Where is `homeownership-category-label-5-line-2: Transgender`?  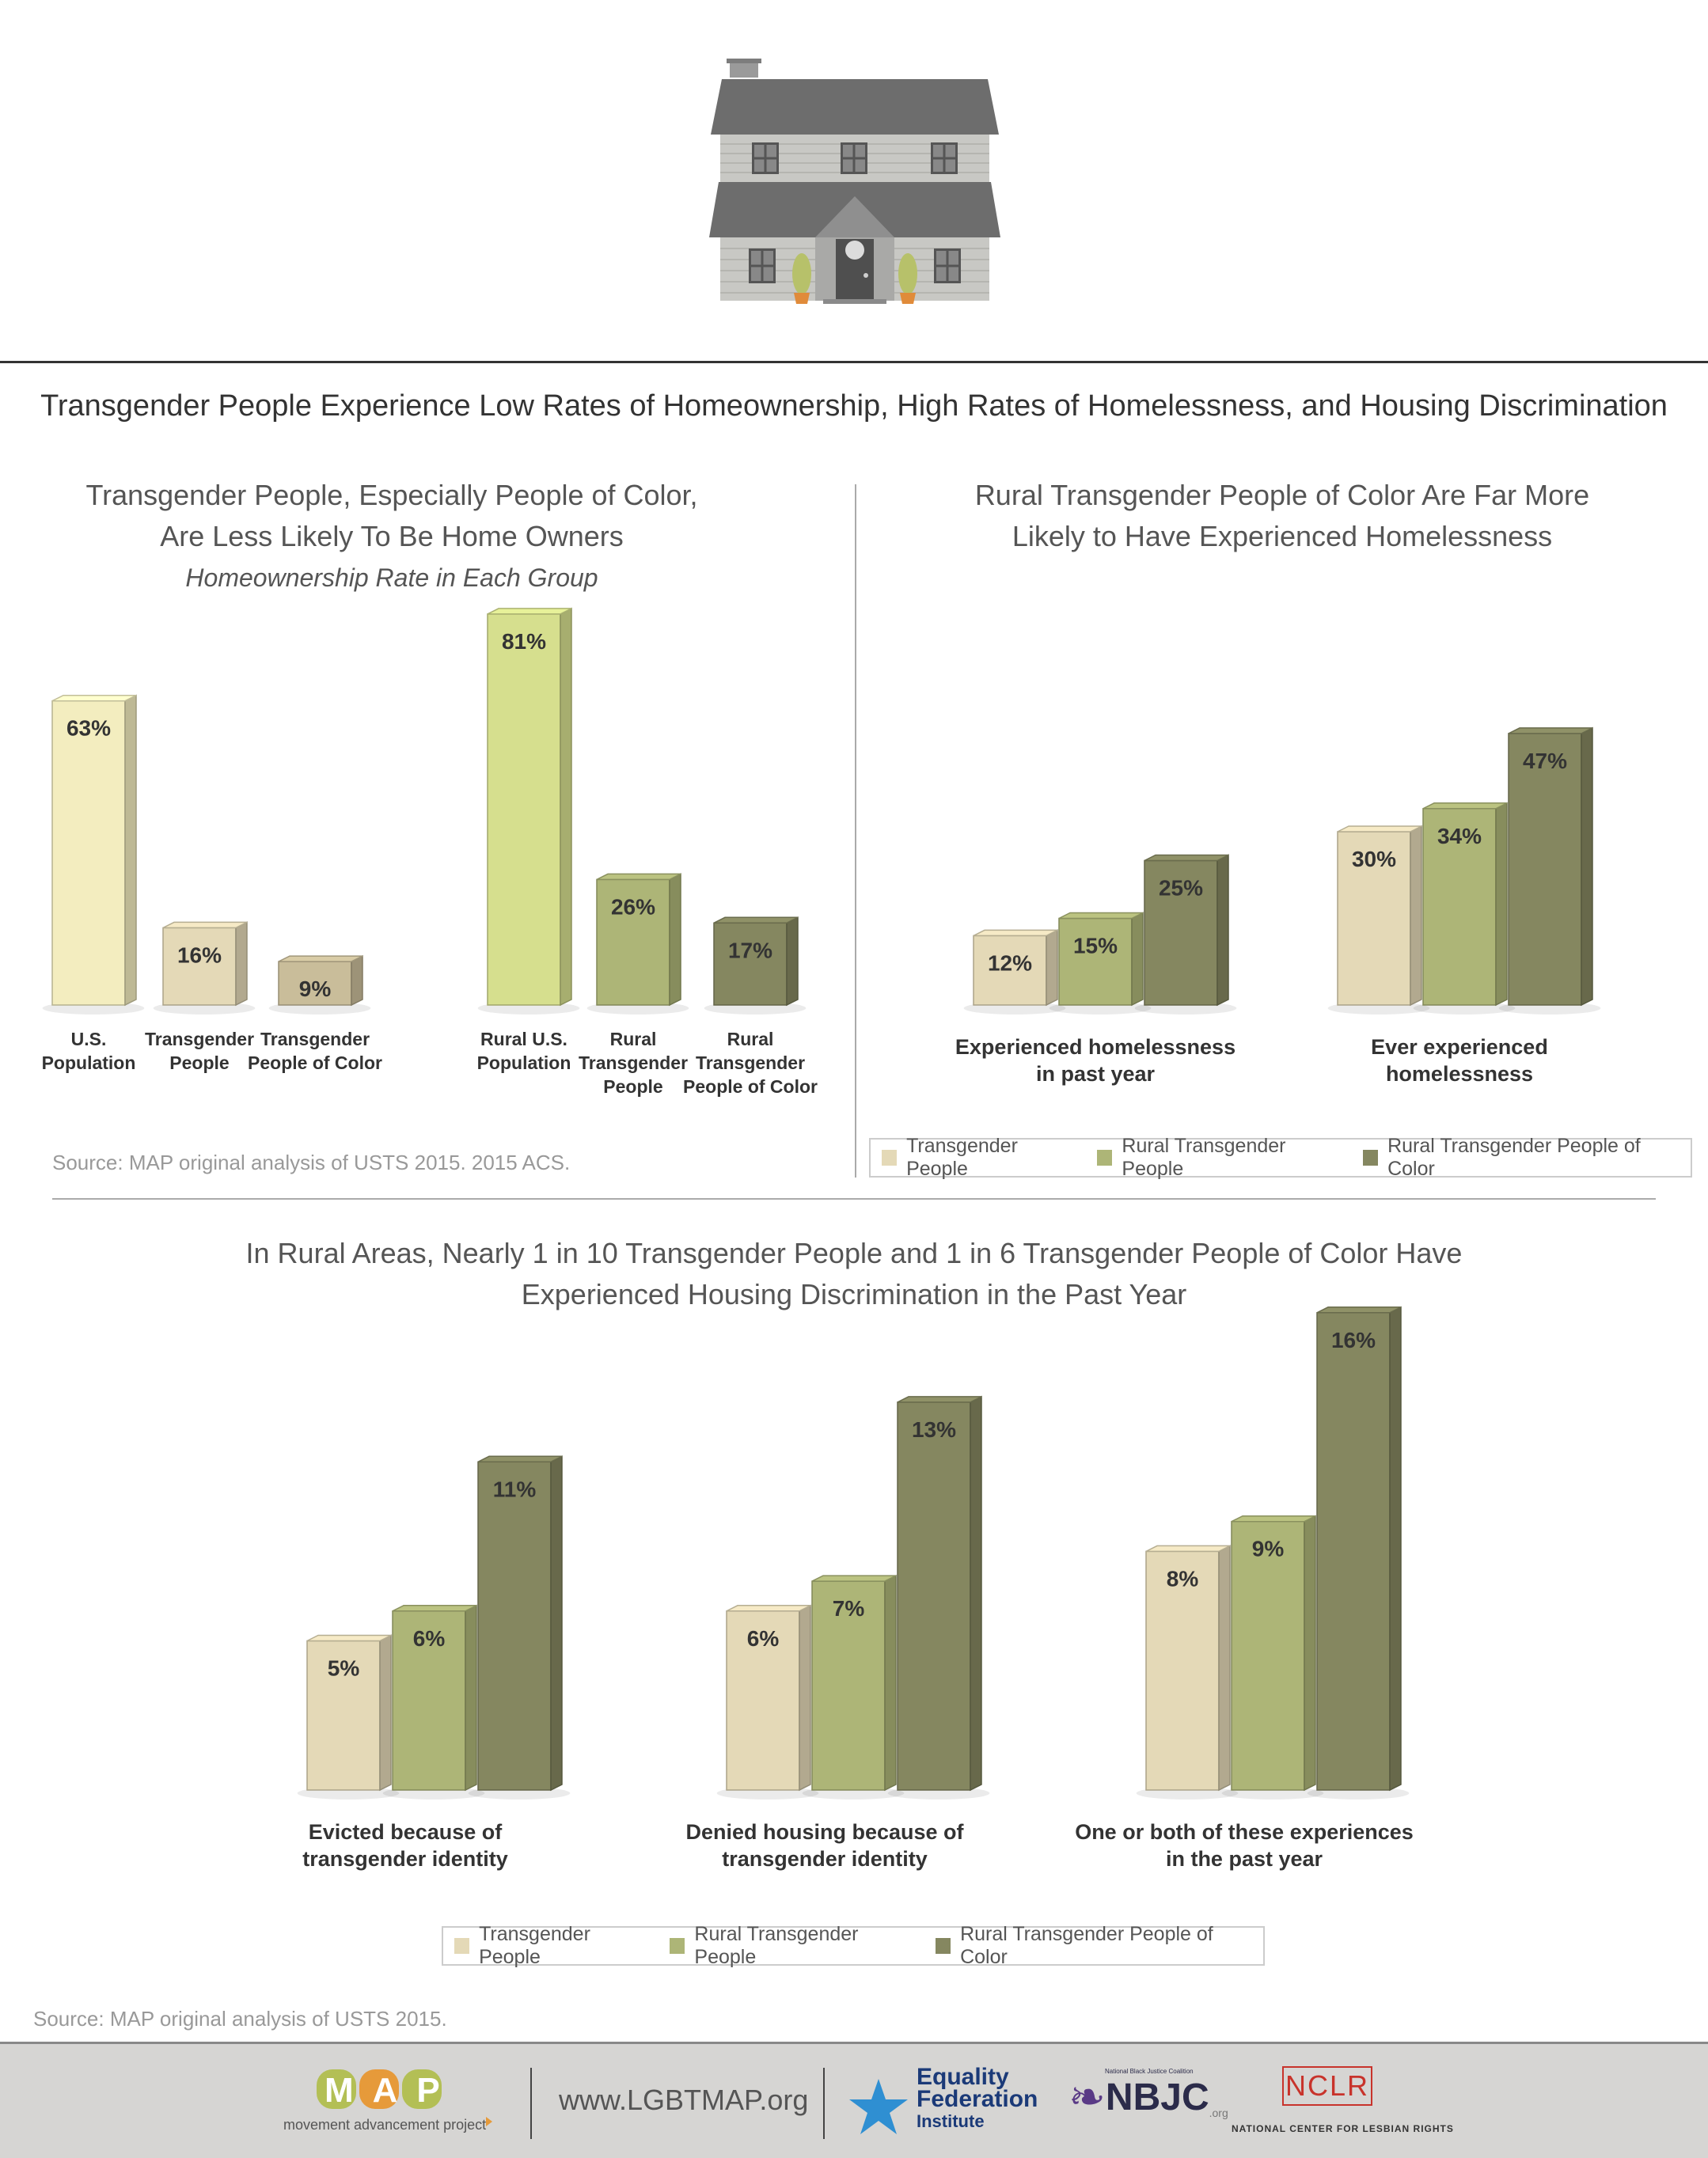 homeownership-category-label-5-line-2: Transgender is located at coordinates (633, 1062).